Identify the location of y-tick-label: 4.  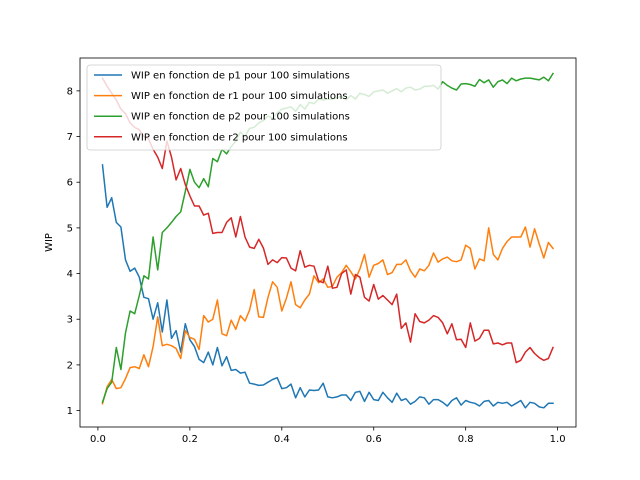
(70, 274).